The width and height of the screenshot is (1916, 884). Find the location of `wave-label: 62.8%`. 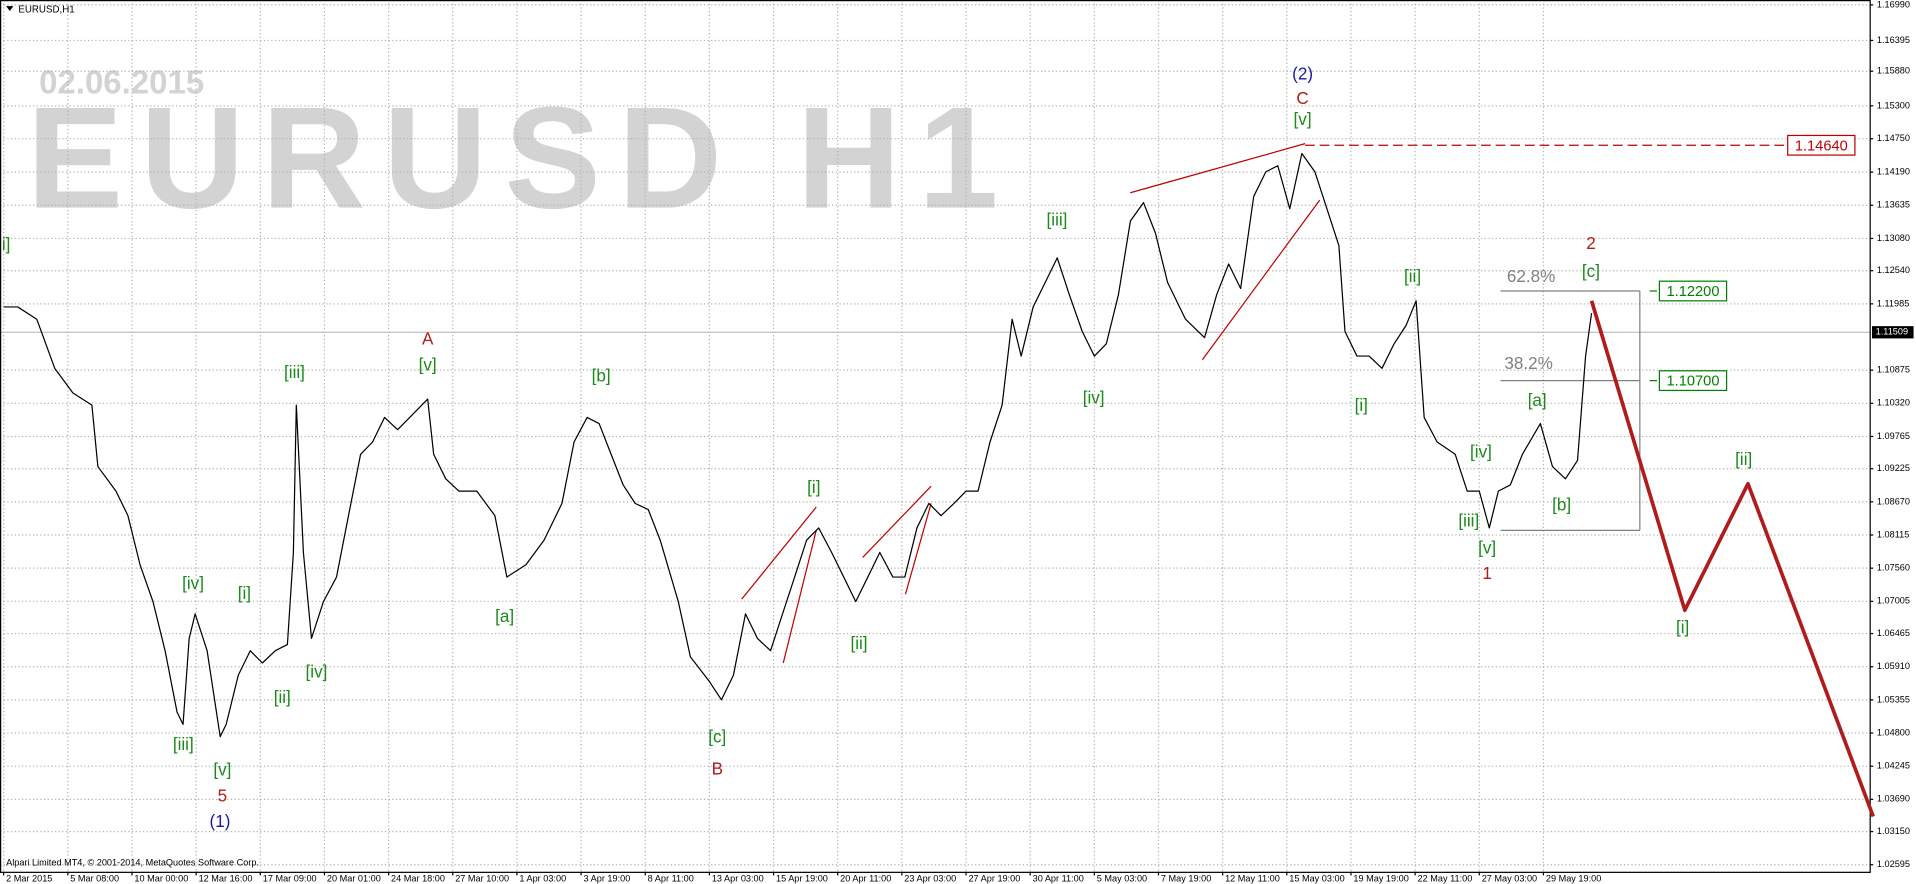

wave-label: 62.8% is located at coordinates (1531, 276).